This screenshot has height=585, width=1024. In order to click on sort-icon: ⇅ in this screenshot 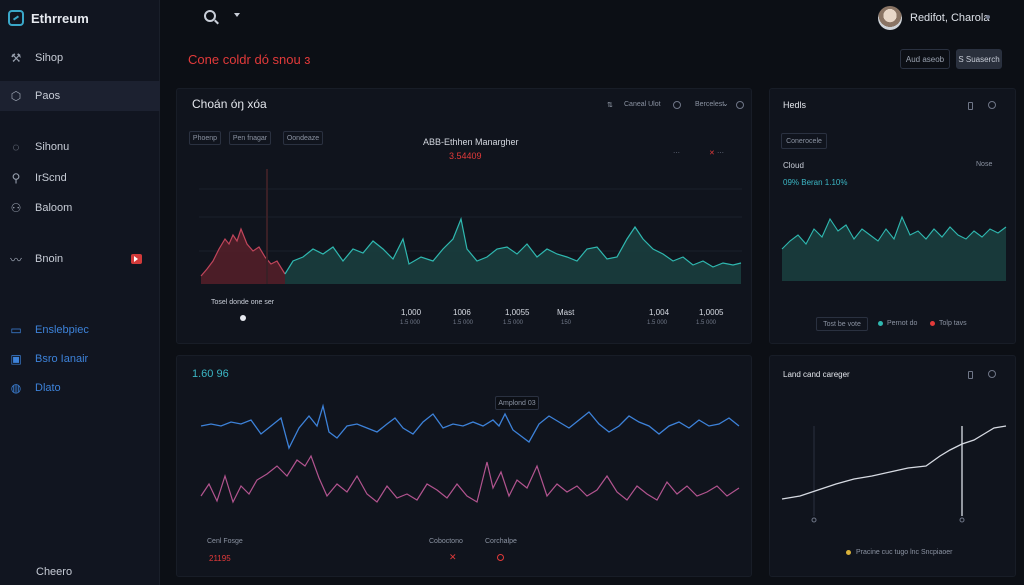, I will do `click(610, 105)`.